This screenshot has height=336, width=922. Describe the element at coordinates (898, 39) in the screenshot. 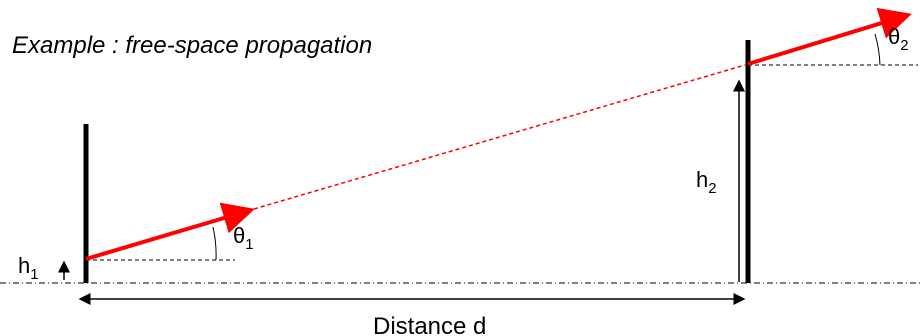

I see `angle-label-2: θ2` at that location.